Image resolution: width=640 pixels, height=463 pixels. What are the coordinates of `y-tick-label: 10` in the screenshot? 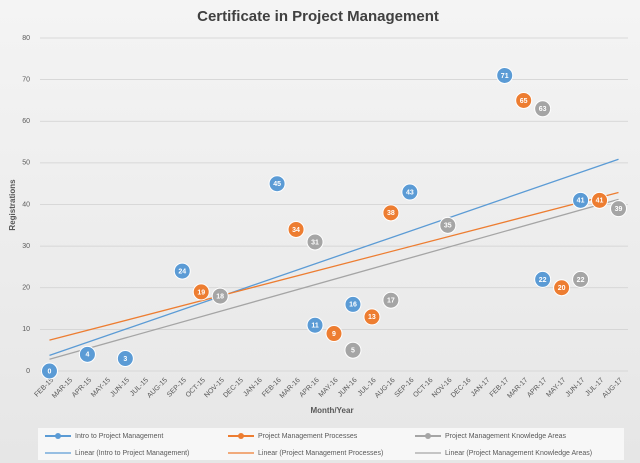 It's located at (26, 329).